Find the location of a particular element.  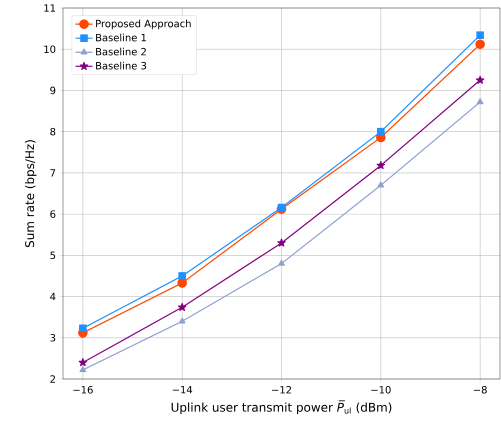

y-tick-label: 10 is located at coordinates (50, 49).